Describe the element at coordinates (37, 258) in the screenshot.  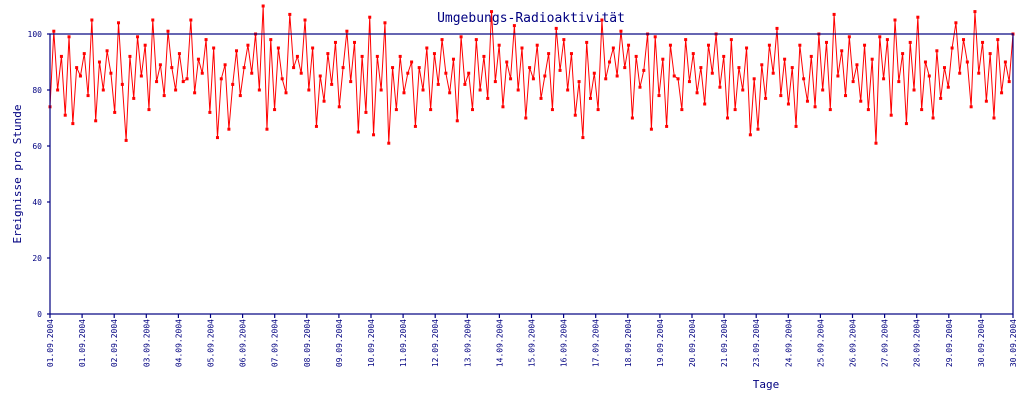
I see `y-tick-label: 20` at that location.